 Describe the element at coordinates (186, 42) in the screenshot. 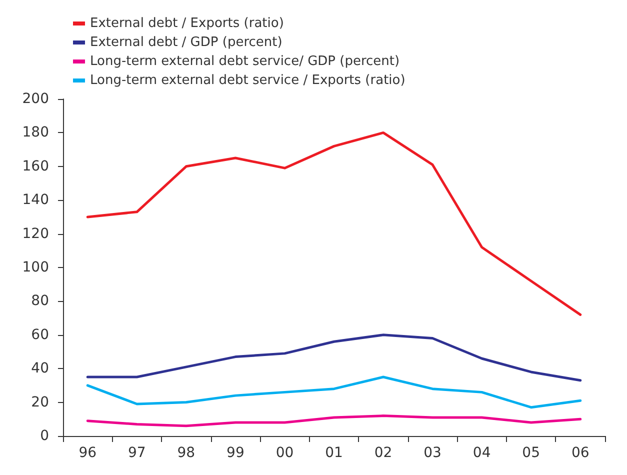

I see `legend-label: External debt / GDP (percent)` at that location.